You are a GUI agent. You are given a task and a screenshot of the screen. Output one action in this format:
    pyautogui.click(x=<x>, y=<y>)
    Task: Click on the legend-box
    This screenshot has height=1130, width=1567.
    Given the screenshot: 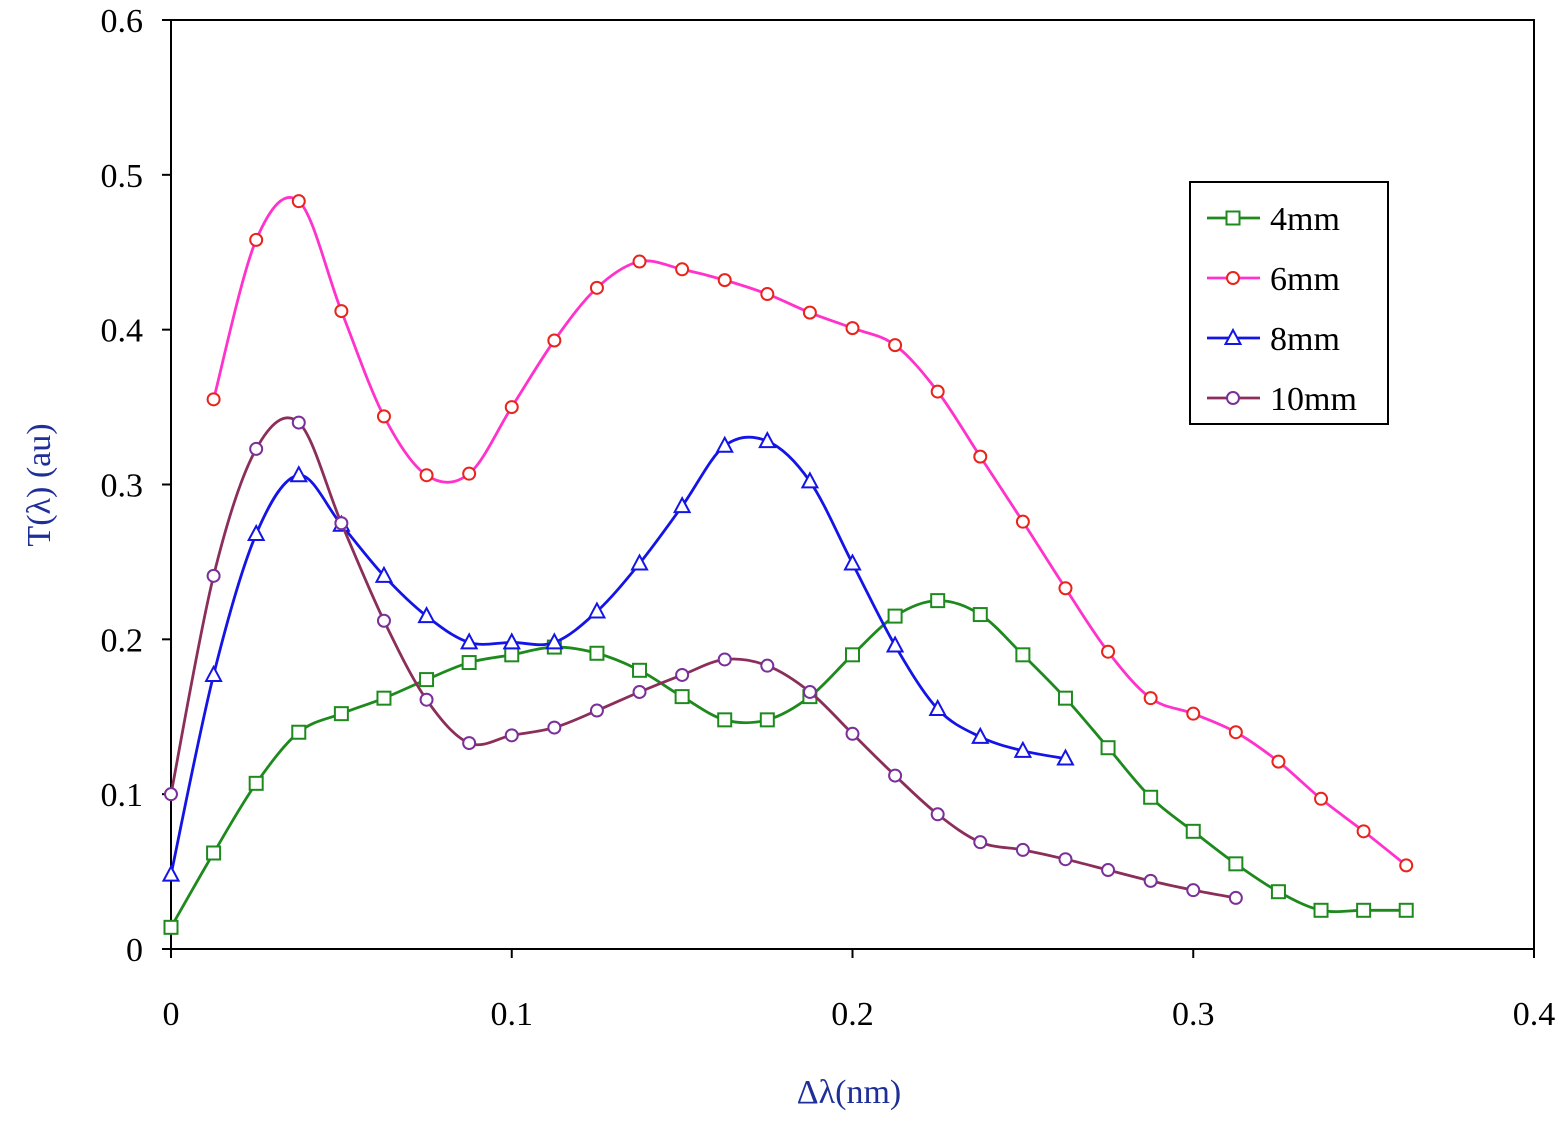 What is the action you would take?
    pyautogui.click(x=1289, y=303)
    